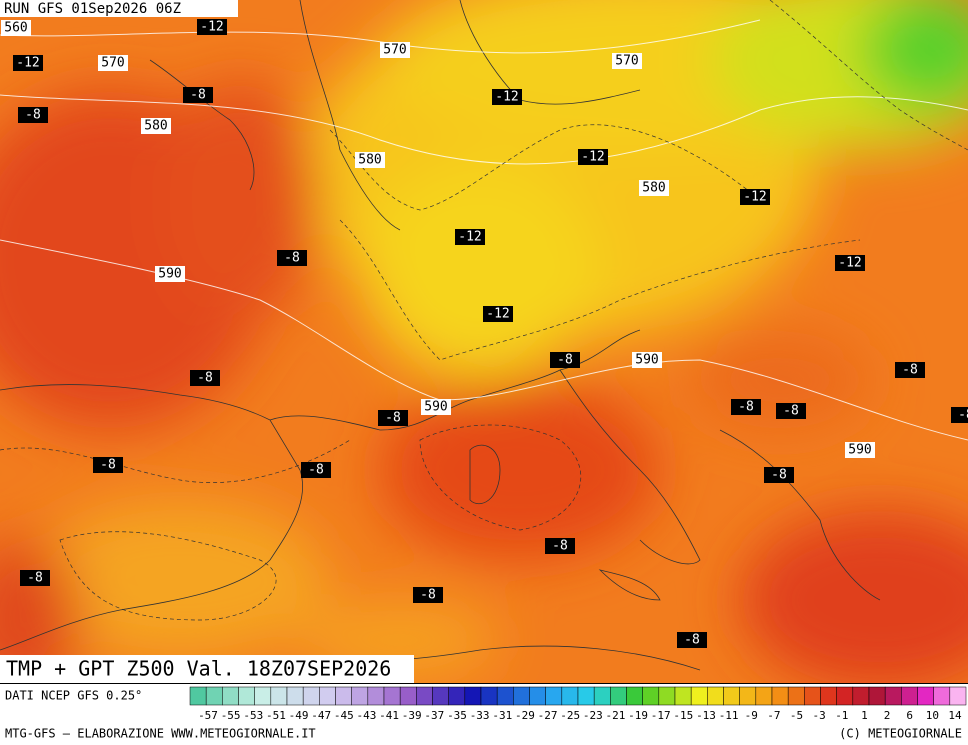  Describe the element at coordinates (73, 696) in the screenshot. I see `source-text: DATI NCEP GFS 0.25°` at that location.